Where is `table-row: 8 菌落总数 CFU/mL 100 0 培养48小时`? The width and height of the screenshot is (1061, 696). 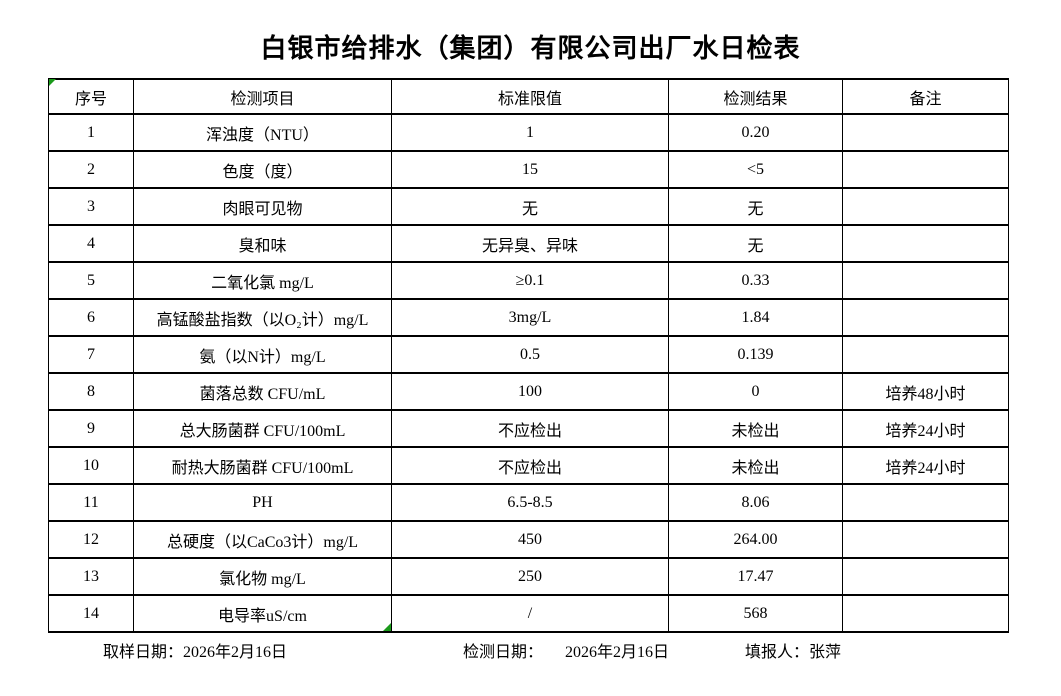 table-row: 8 菌落总数 CFU/mL 100 0 培养48小时 is located at coordinates (528, 391).